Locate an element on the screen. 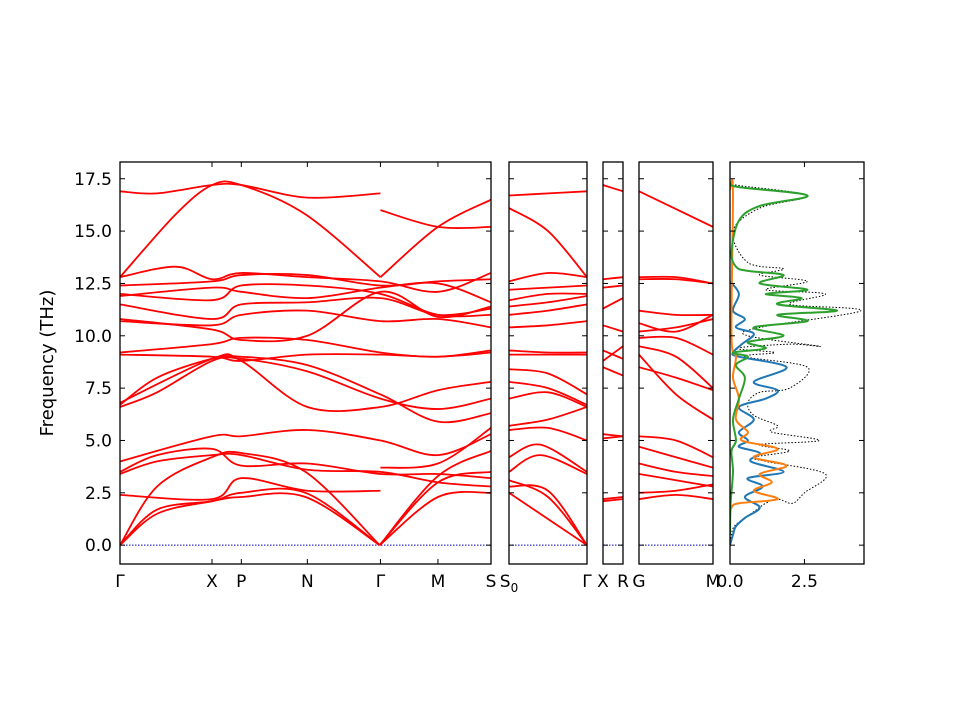 This screenshot has width=960, height=720. y-tick-label: 2.5 is located at coordinates (98, 494).